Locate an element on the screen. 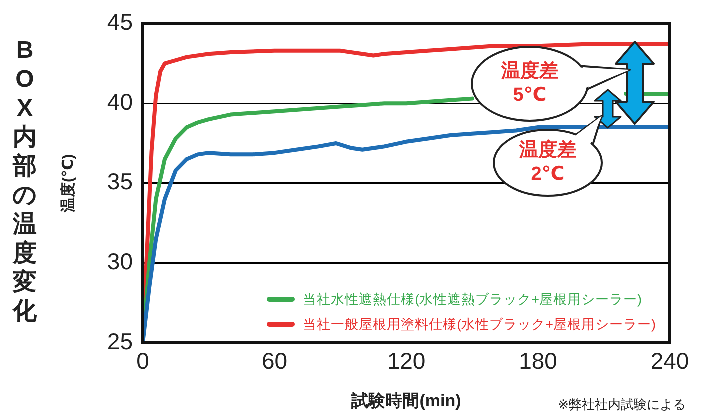  annotation: 温度差 2℃ is located at coordinates (548, 163).